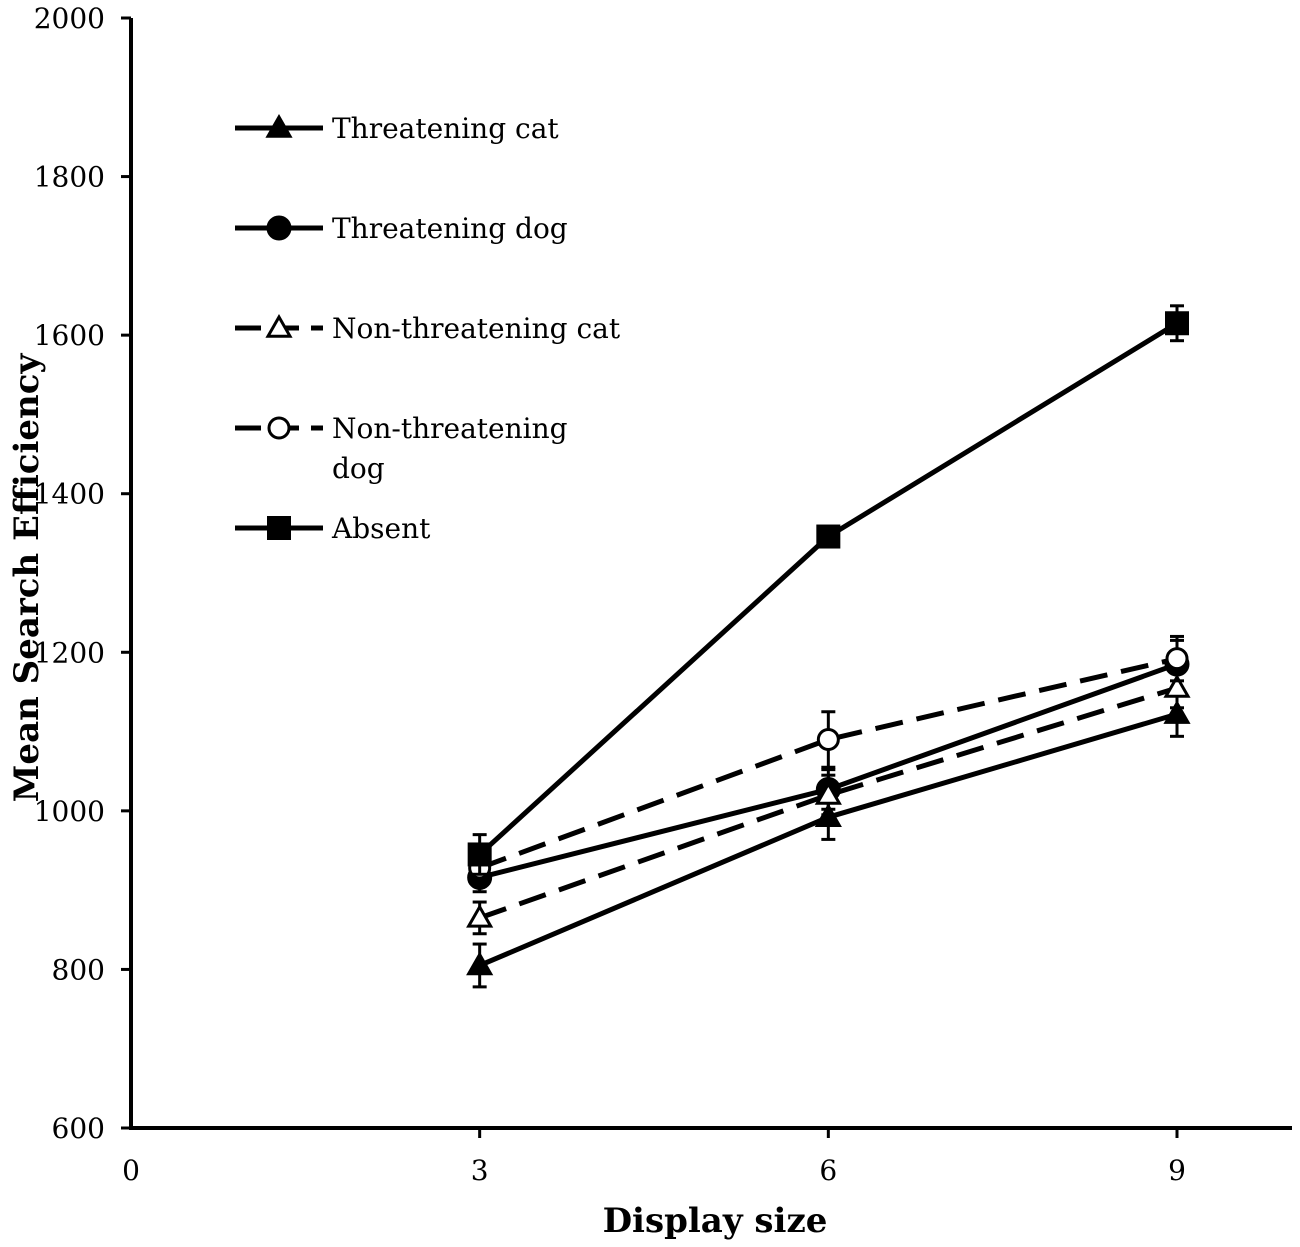 The height and width of the screenshot is (1247, 1300). Describe the element at coordinates (78, 1128) in the screenshot. I see `y-tick-label: 600` at that location.